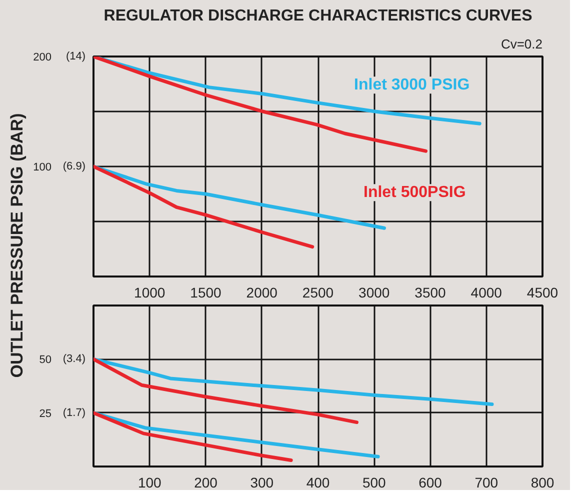 The image size is (571, 492). What do you see at coordinates (42, 168) in the screenshot?
I see `y-tick-label: 100` at bounding box center [42, 168].